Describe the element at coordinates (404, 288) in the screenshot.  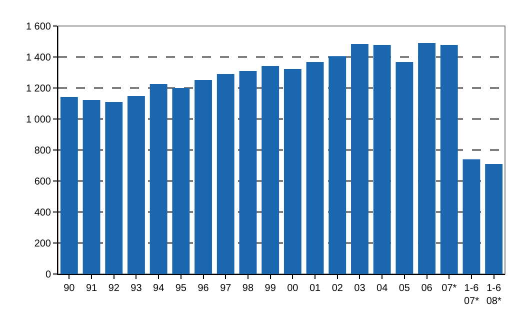
I see `x-tick-label: 05` at that location.